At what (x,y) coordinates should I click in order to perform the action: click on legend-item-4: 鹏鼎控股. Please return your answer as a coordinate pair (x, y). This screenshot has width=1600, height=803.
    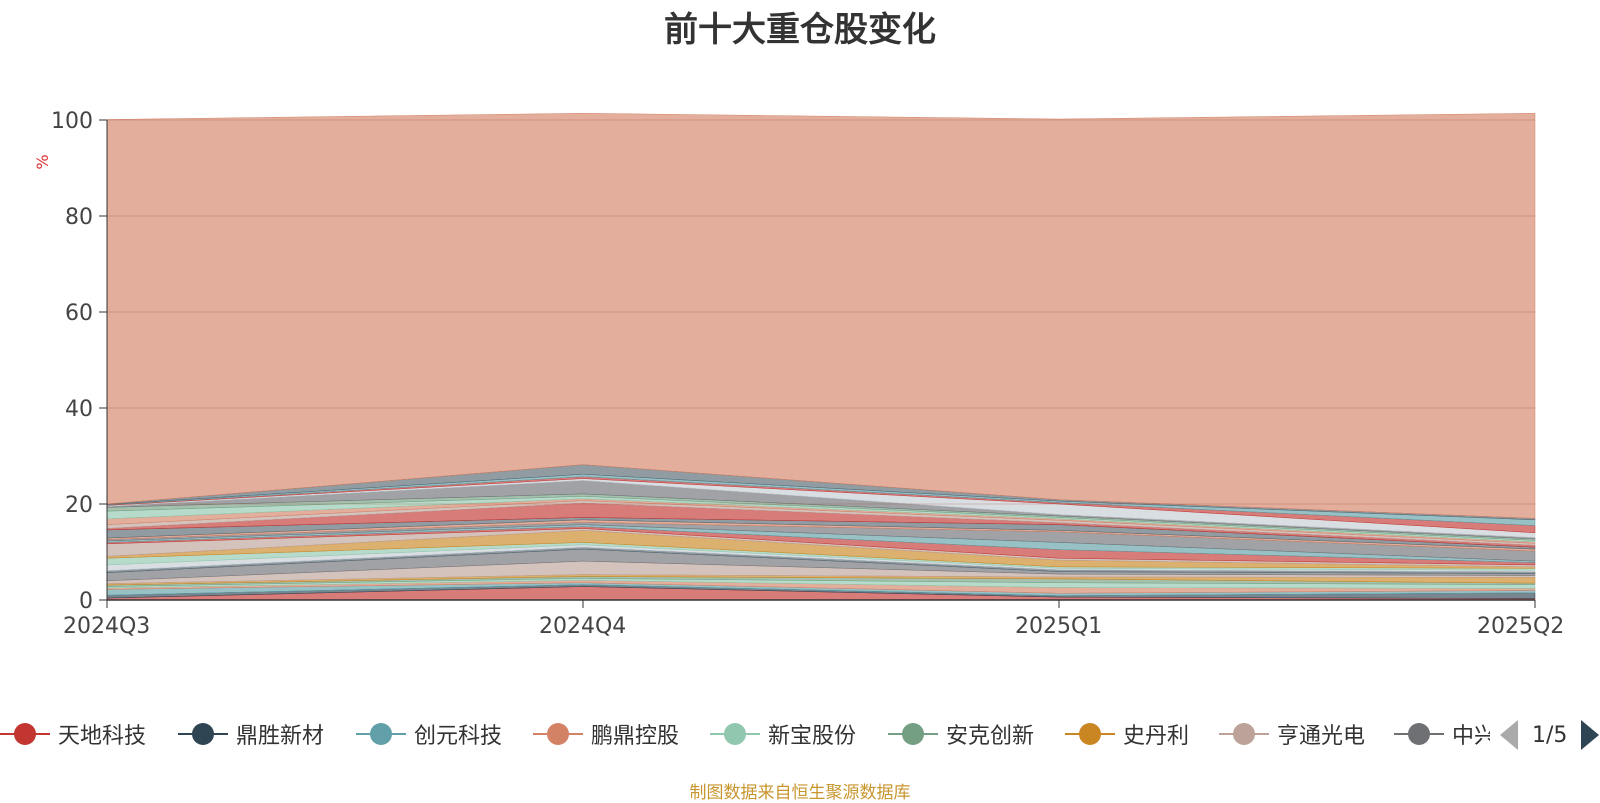
    Looking at the image, I should click on (606, 734).